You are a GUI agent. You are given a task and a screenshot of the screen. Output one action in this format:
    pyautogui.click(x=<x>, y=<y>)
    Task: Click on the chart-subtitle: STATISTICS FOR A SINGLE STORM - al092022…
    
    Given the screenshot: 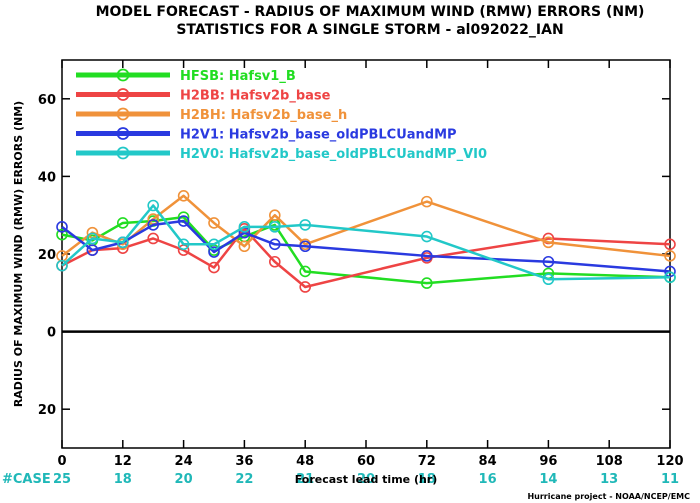 What is the action you would take?
    pyautogui.click(x=369, y=30)
    